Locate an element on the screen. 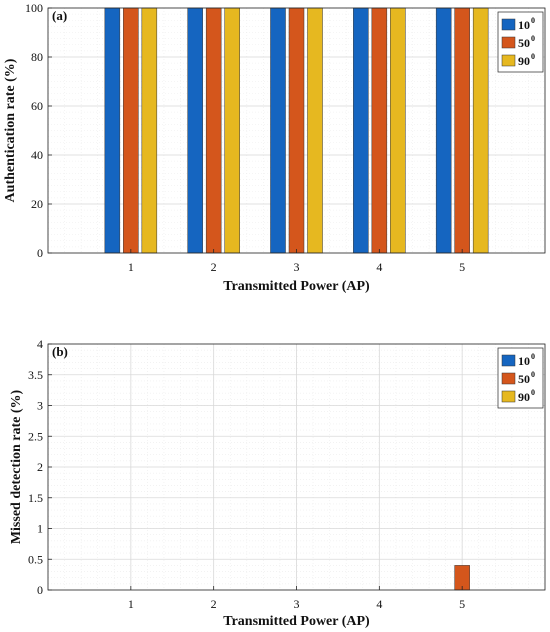  y-tick-label: 2.5 is located at coordinates (35, 436).